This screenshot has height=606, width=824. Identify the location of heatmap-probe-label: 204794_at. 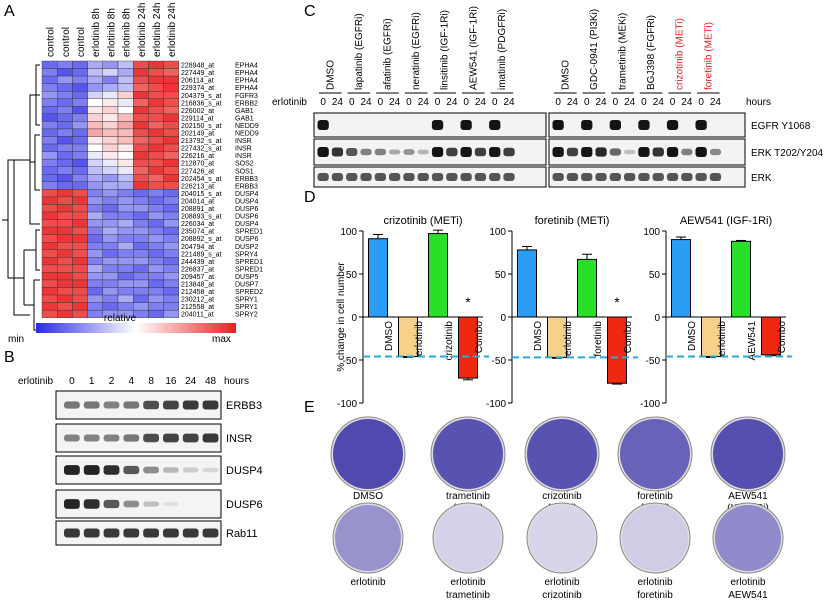
(197, 247).